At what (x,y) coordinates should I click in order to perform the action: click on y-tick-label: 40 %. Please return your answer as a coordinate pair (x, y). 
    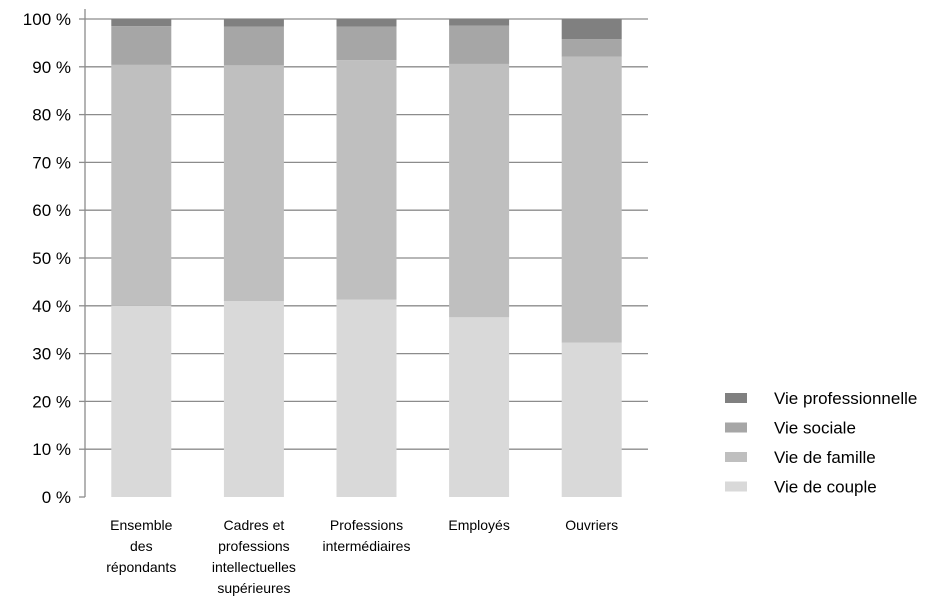
    Looking at the image, I should click on (51, 306).